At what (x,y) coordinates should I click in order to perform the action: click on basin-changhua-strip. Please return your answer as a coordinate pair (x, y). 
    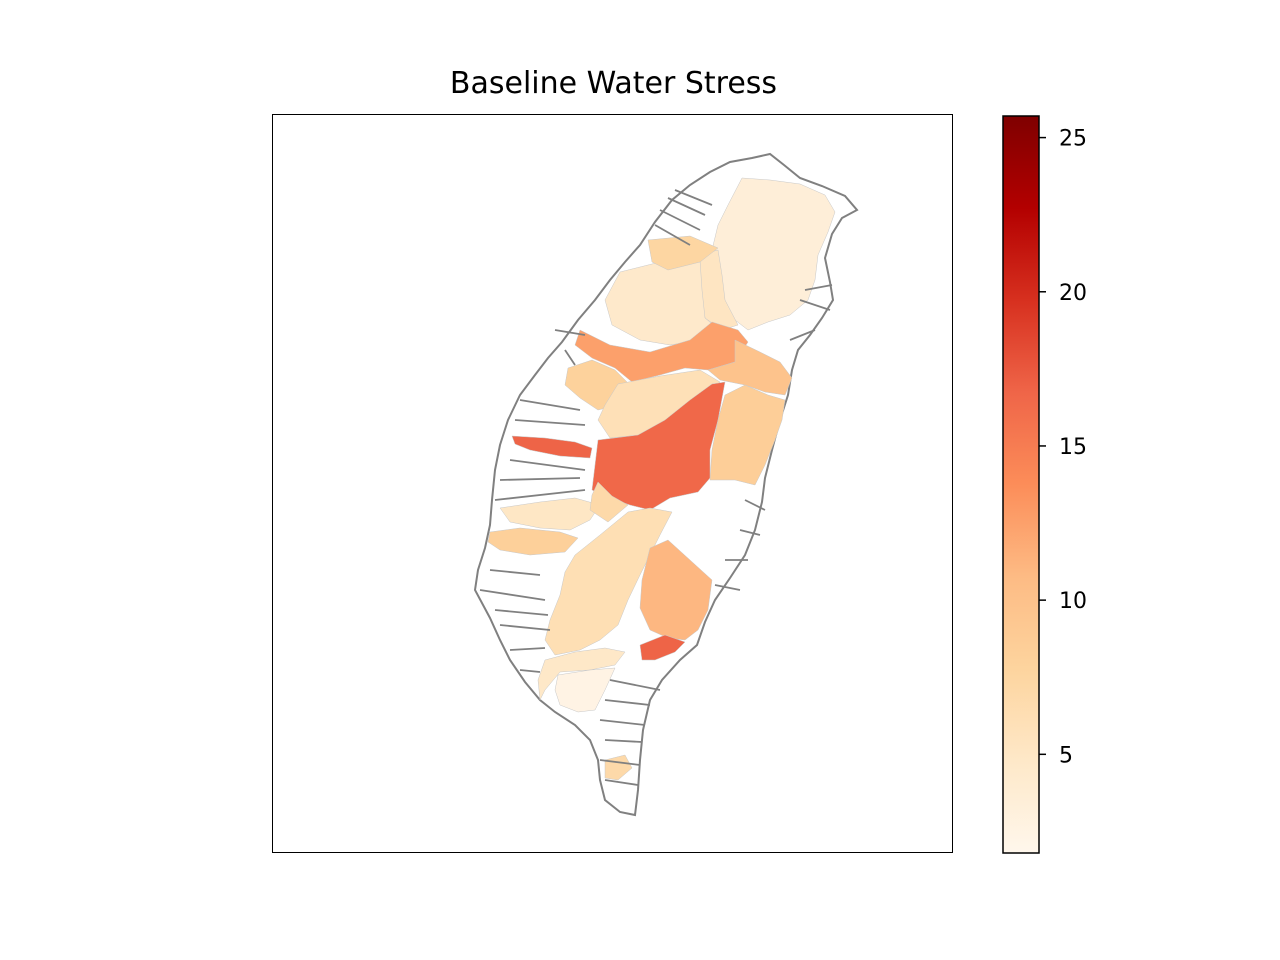
    Looking at the image, I should click on (552, 447).